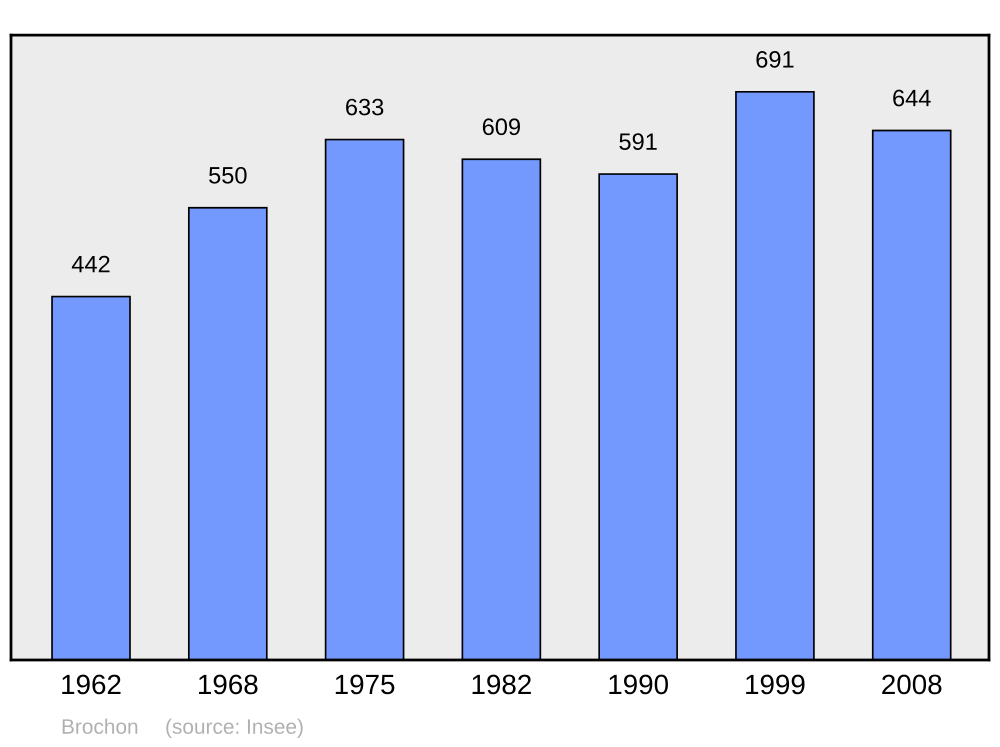  I want to click on x-tick-label: 1990, so click(638, 684).